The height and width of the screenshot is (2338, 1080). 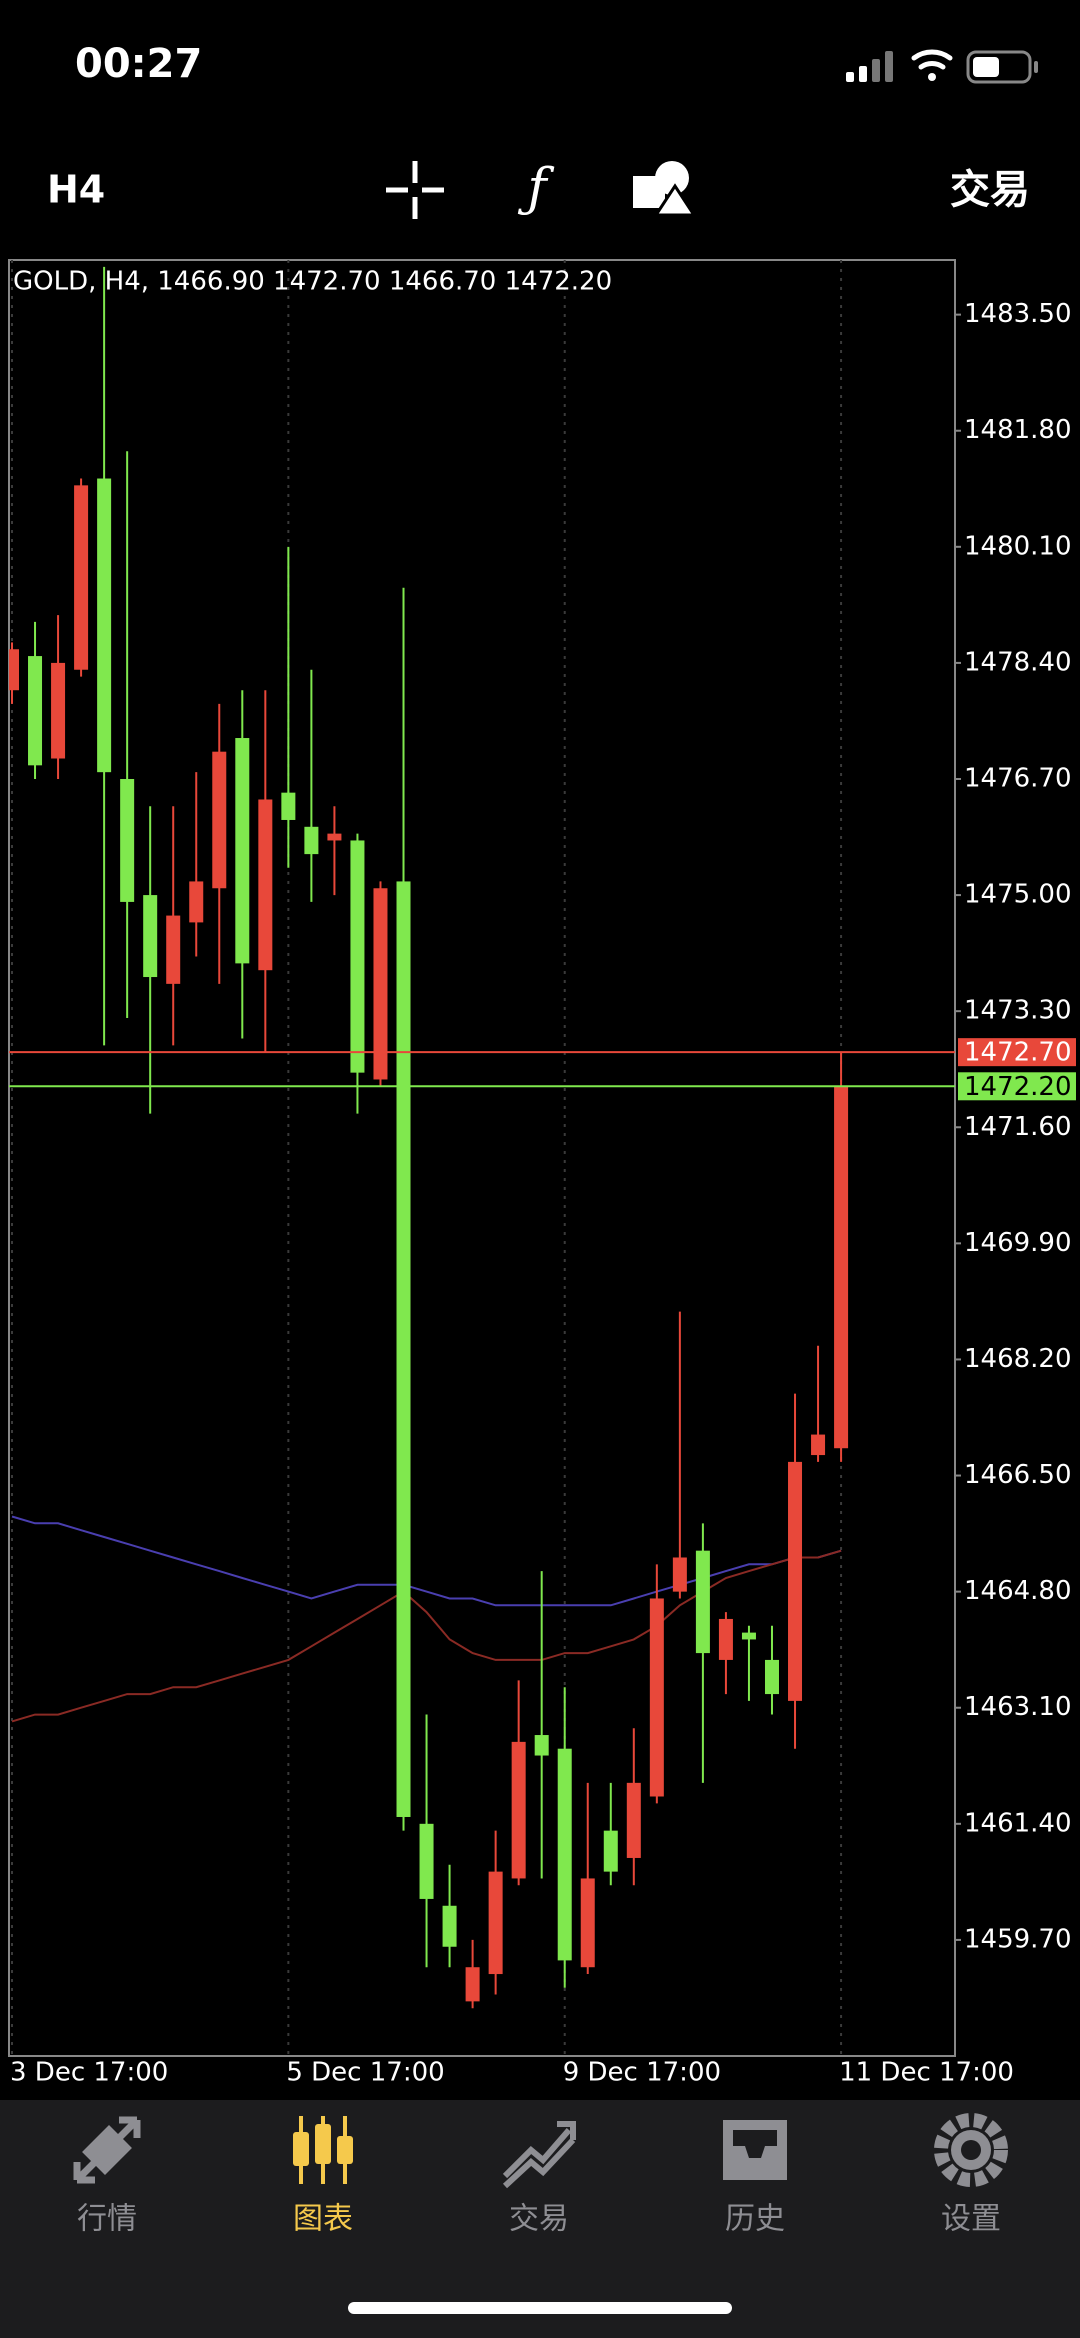 What do you see at coordinates (1018, 1475) in the screenshot?
I see `y-tick-label: 1466.50` at bounding box center [1018, 1475].